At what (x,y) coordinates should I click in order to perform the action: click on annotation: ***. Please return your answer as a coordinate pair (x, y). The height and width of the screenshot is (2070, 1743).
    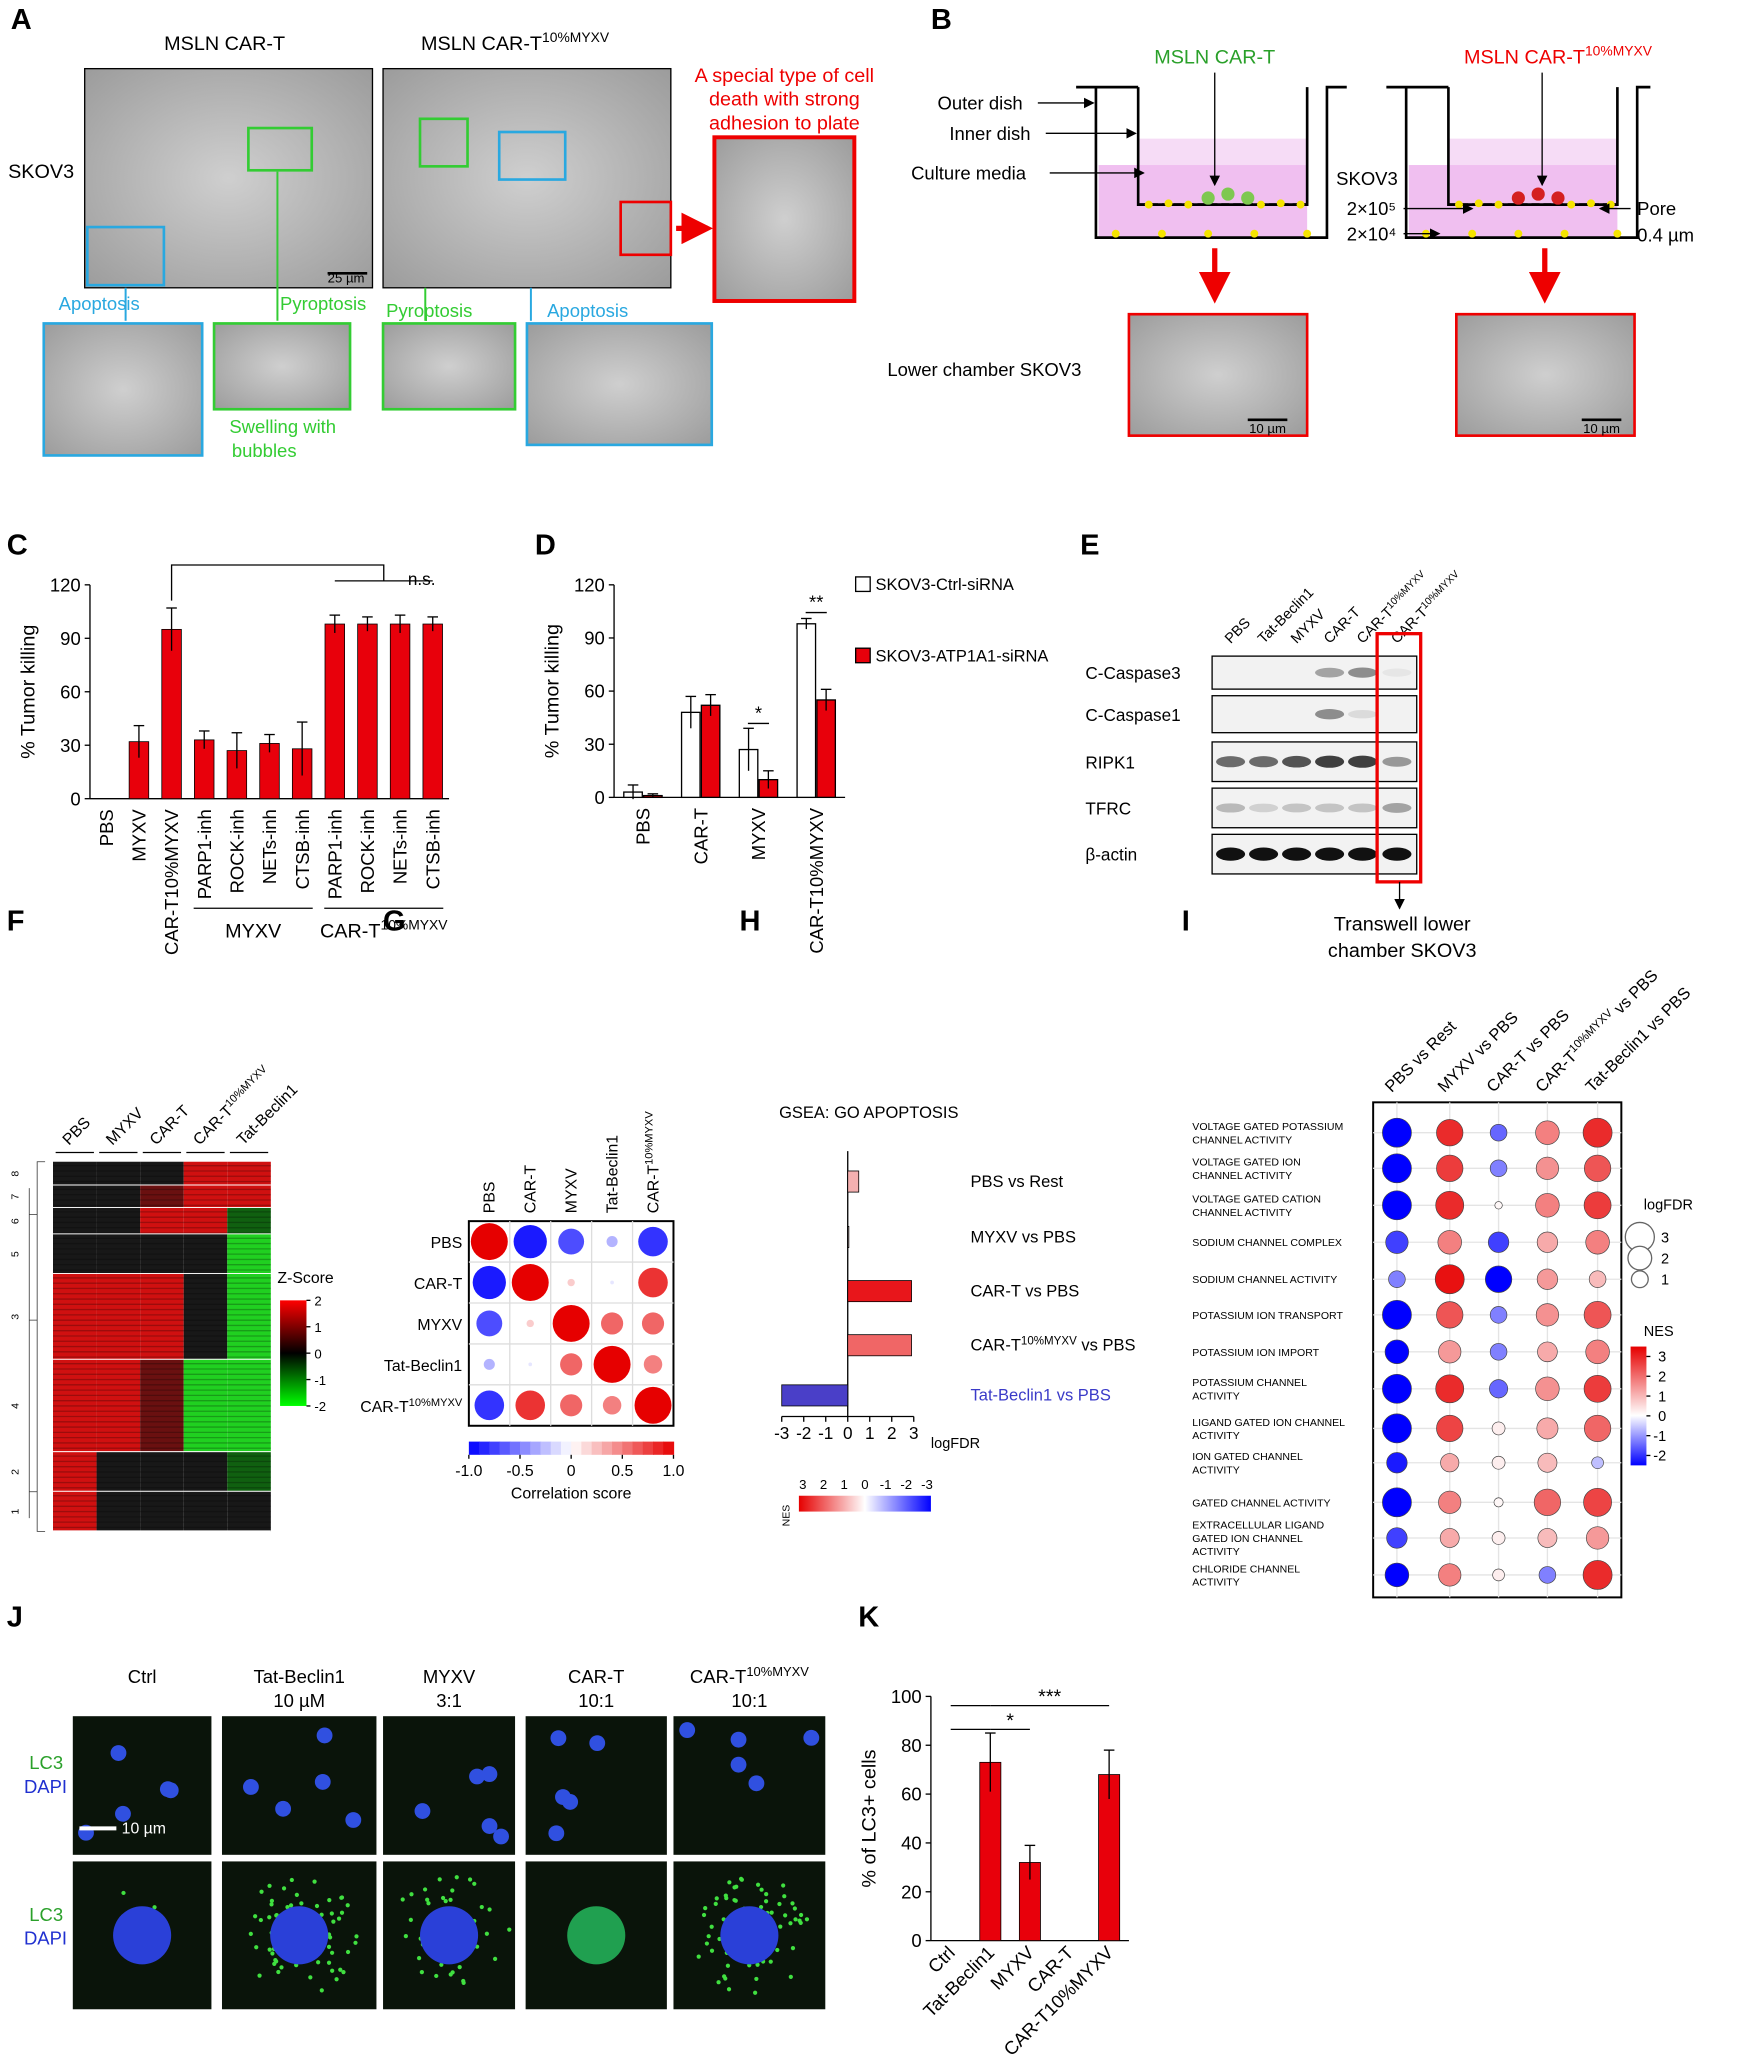
    Looking at the image, I should click on (1049, 1697).